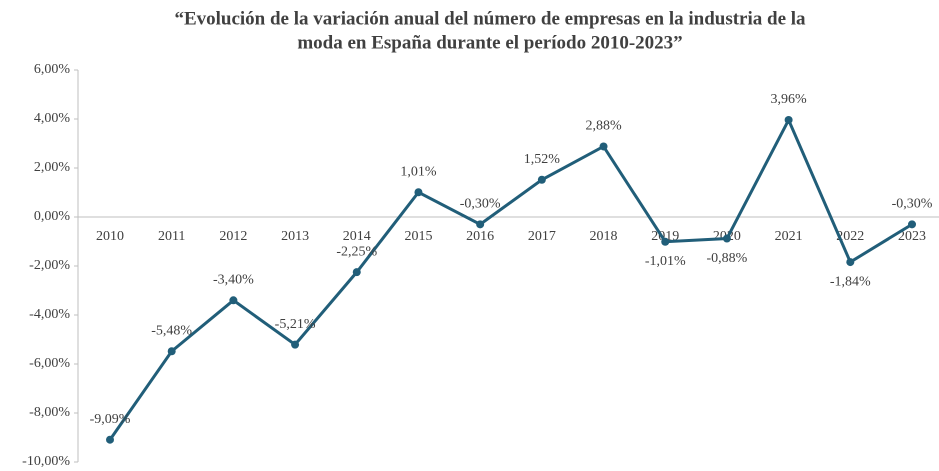  I want to click on value-label: -5,48%, so click(171, 330).